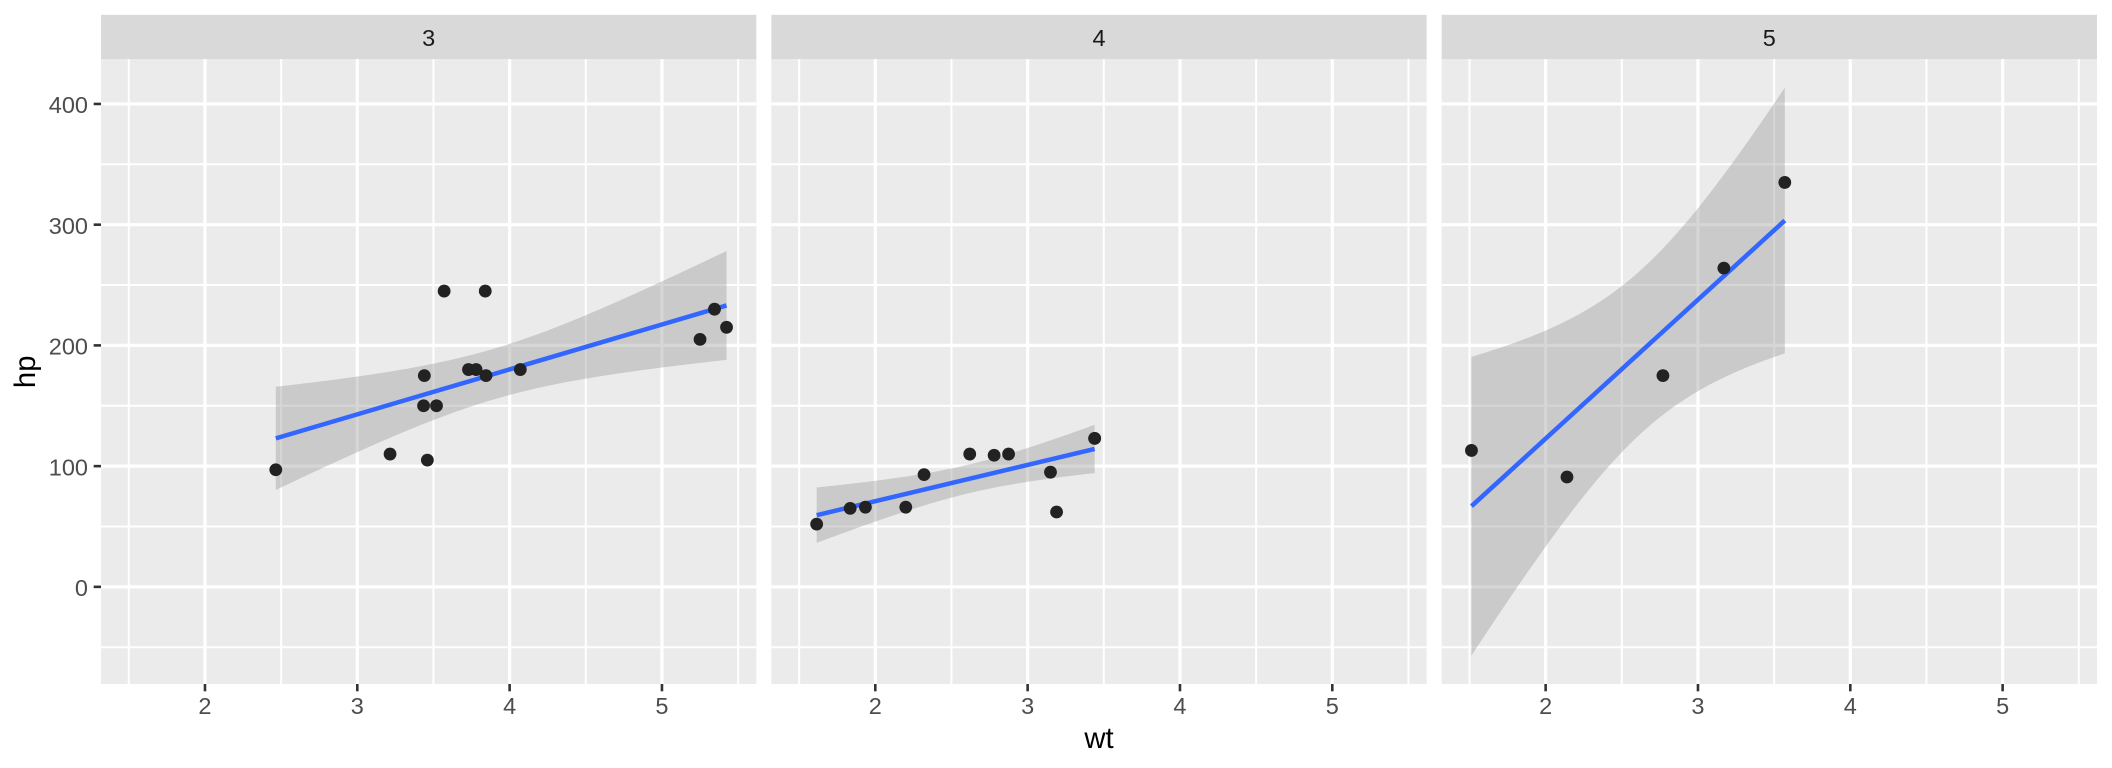 The width and height of the screenshot is (2112, 768). What do you see at coordinates (68, 467) in the screenshot?
I see `svg-text: 100` at bounding box center [68, 467].